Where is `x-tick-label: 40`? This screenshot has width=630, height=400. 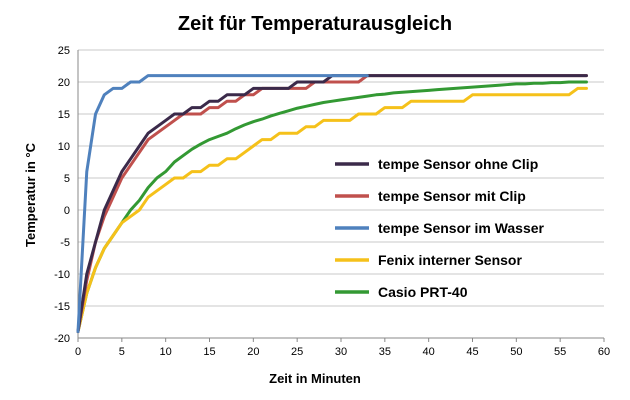
x-tick-label: 40 is located at coordinates (429, 352).